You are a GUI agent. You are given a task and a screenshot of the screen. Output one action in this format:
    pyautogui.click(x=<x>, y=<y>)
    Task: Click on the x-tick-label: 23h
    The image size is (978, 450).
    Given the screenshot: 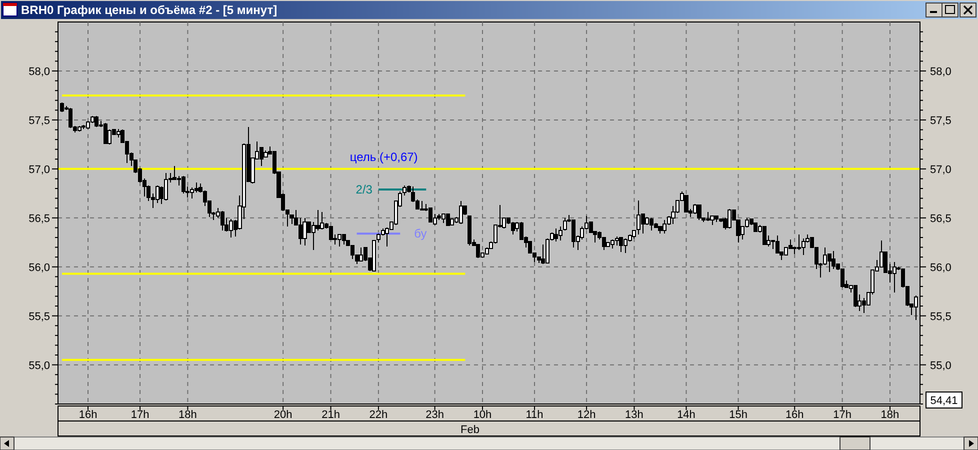 What is the action you would take?
    pyautogui.click(x=435, y=415)
    